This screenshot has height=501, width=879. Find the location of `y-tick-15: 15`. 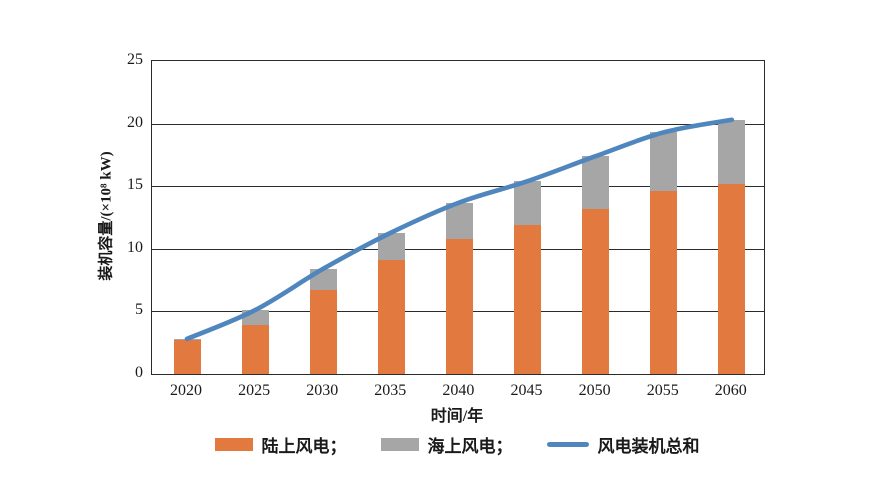

y-tick-15: 15 is located at coordinates (135, 185).